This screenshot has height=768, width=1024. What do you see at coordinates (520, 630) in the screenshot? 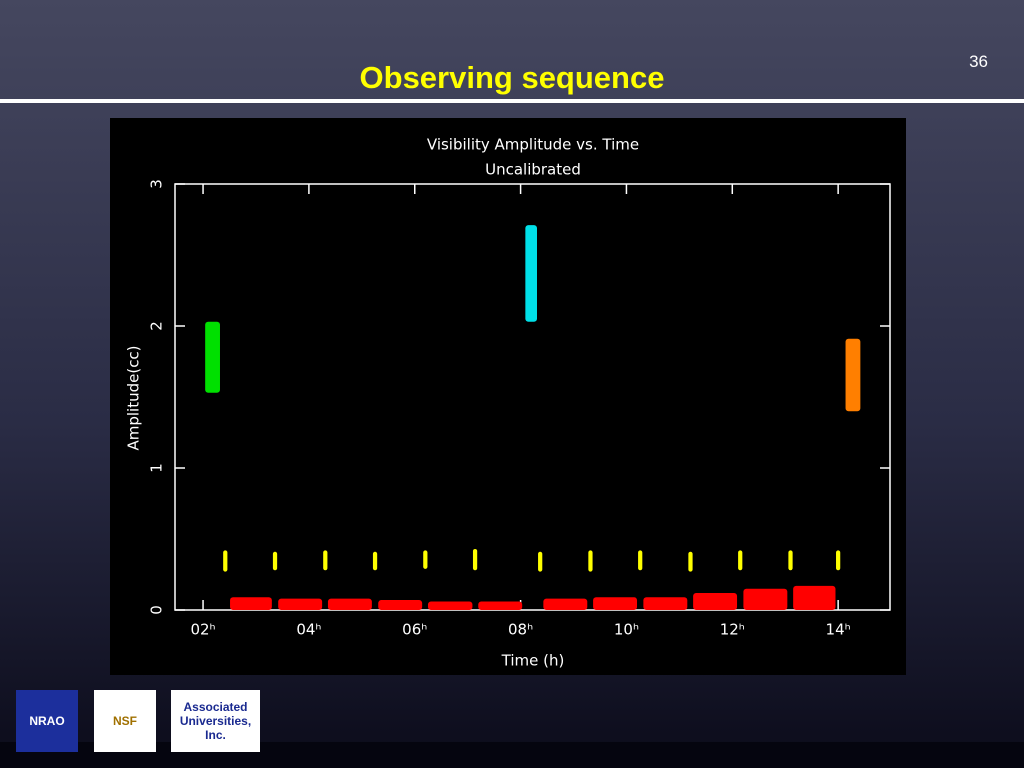
I see `x-tick-label: 08ʰ` at bounding box center [520, 630].